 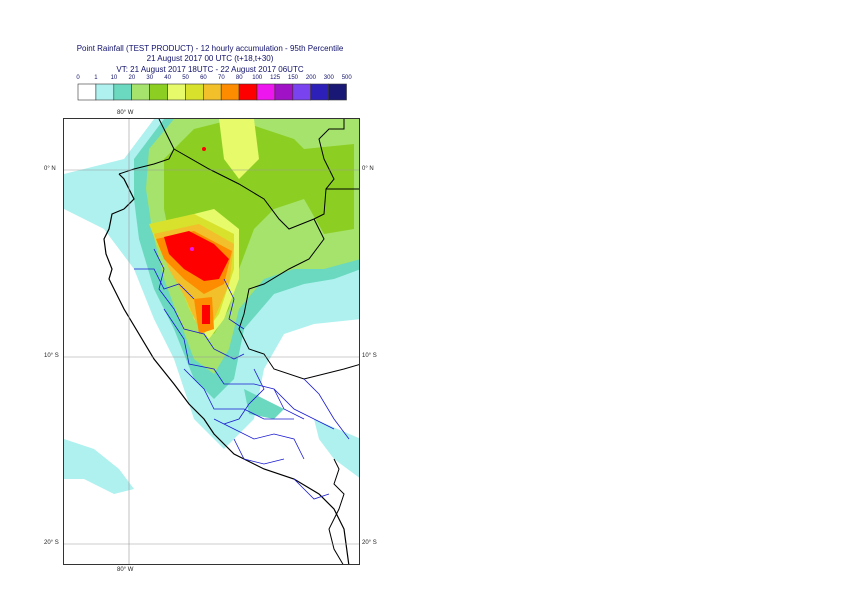 What do you see at coordinates (368, 169) in the screenshot?
I see `lat-label-right-0: 0° N` at bounding box center [368, 169].